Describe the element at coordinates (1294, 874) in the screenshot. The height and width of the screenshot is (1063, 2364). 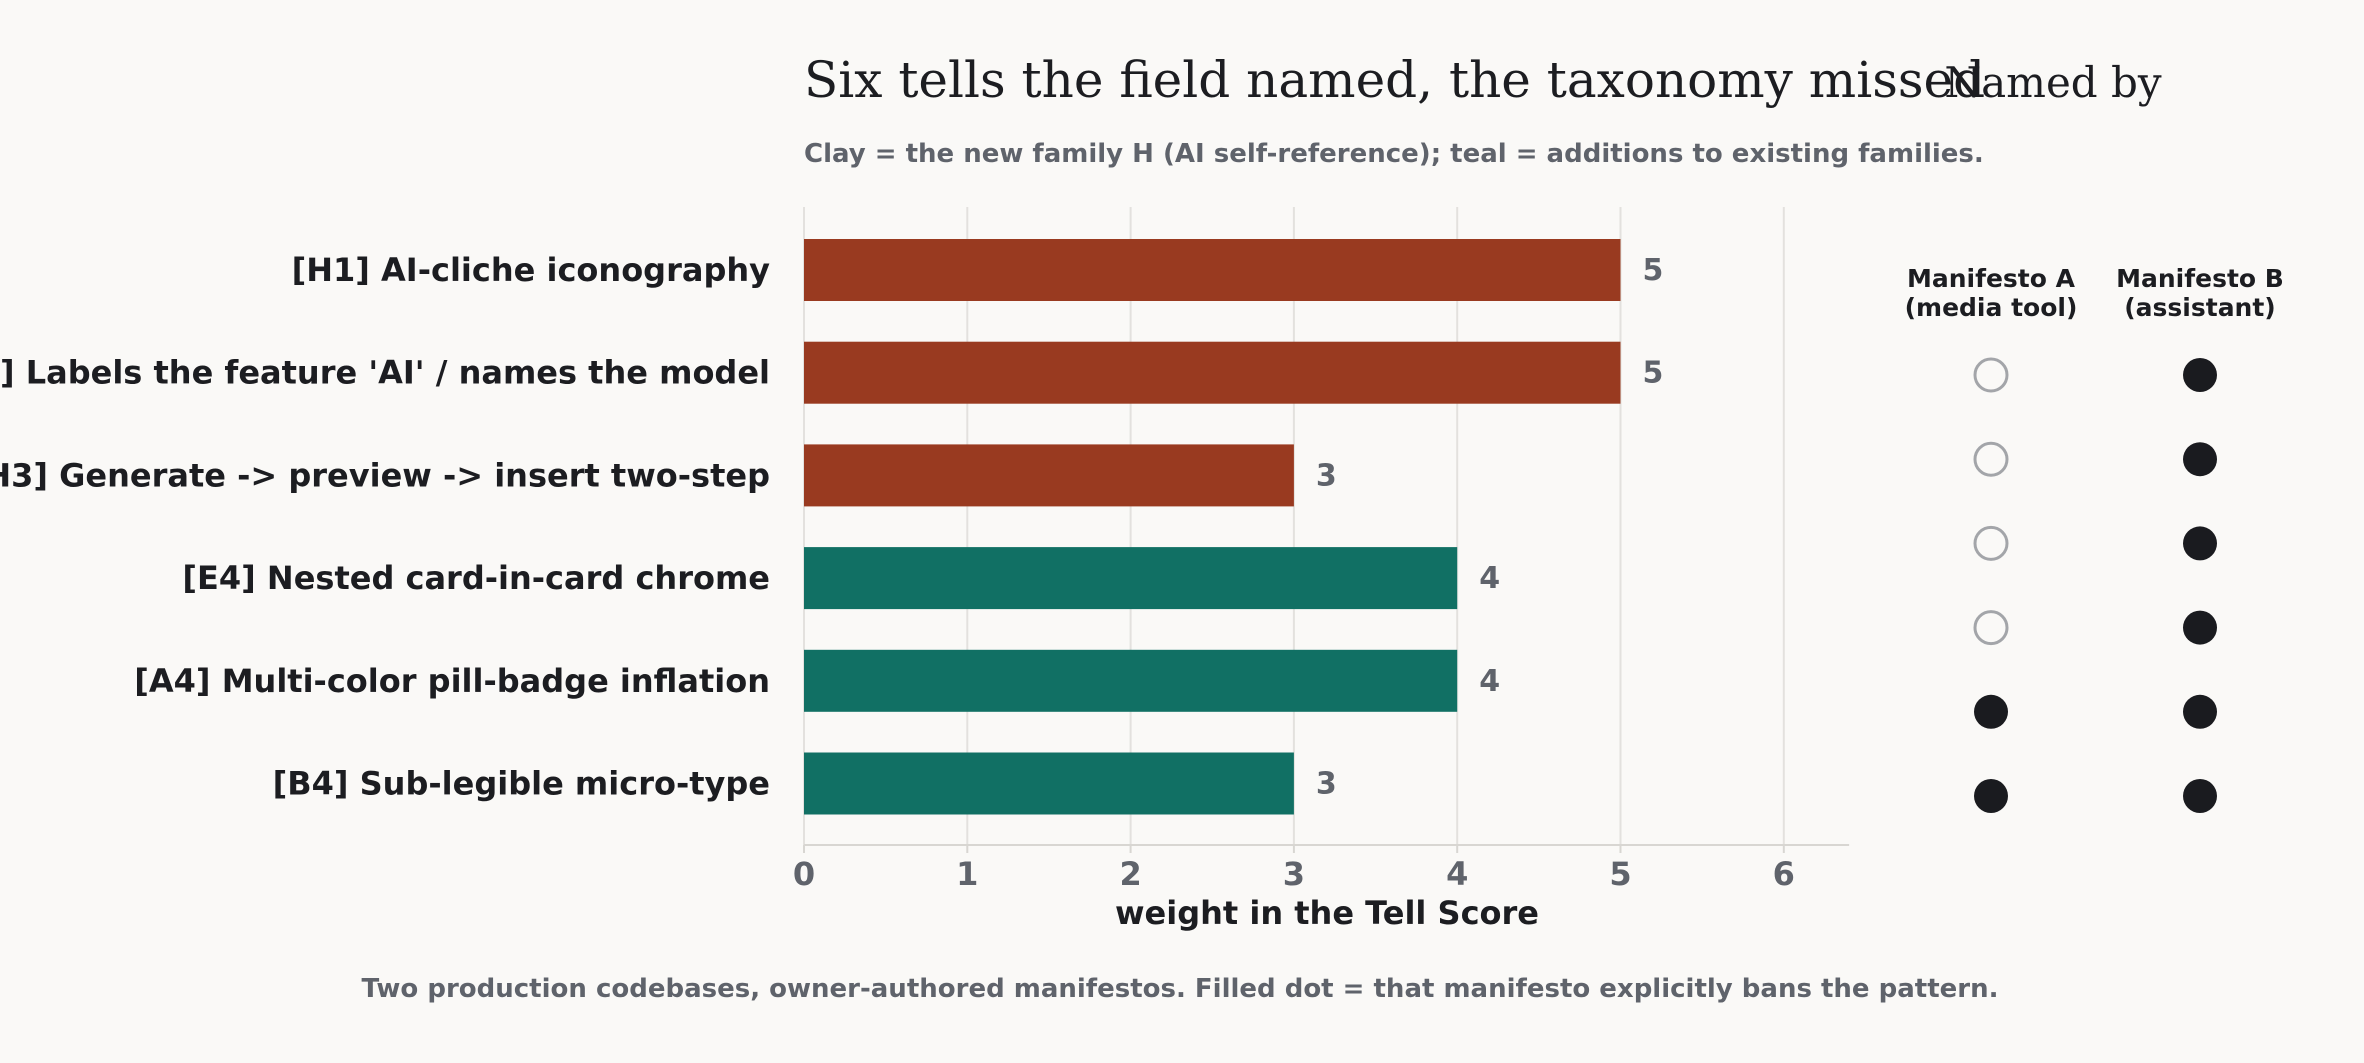
I see `x-tick-label: 3` at that location.